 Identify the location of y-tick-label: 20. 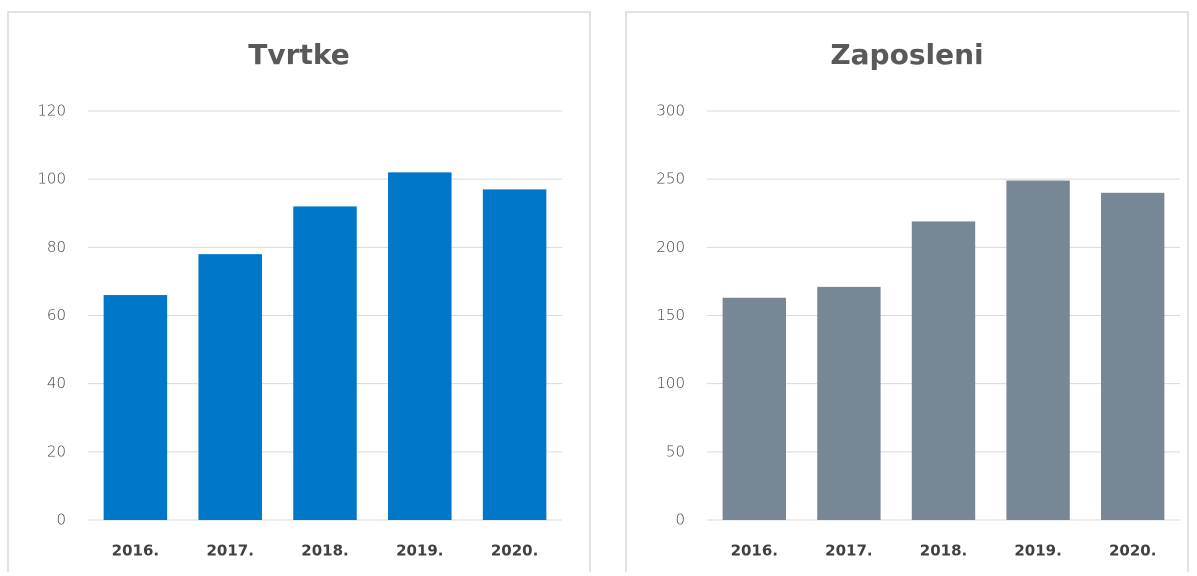
(56, 451).